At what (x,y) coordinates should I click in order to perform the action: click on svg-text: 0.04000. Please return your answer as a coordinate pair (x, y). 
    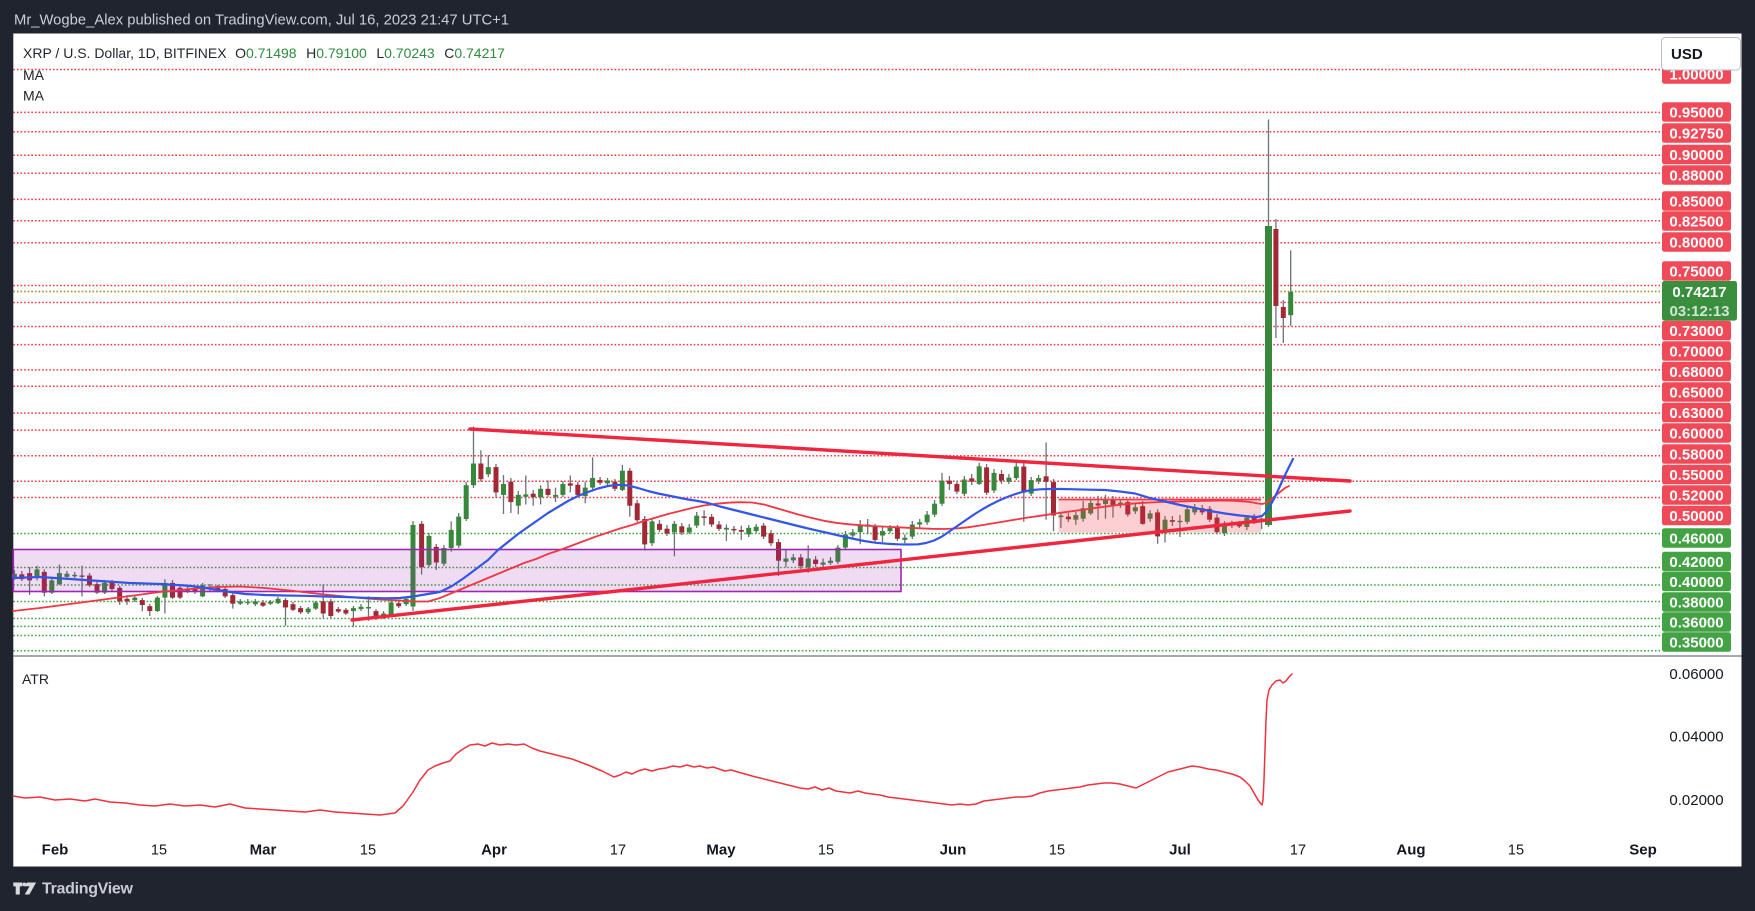
    Looking at the image, I should click on (1696, 737).